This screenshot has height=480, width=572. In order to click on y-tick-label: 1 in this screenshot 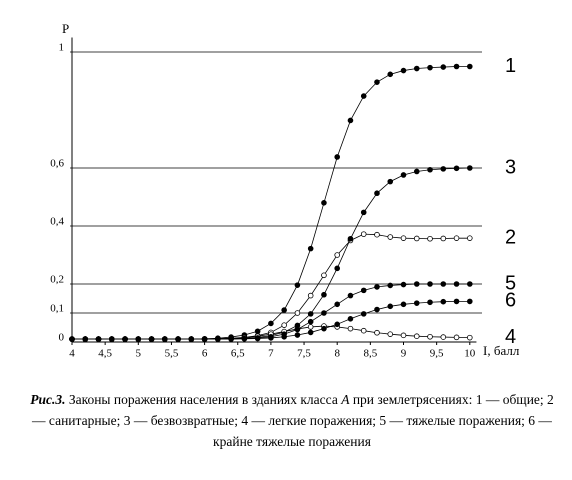, I will do `click(62, 48)`.